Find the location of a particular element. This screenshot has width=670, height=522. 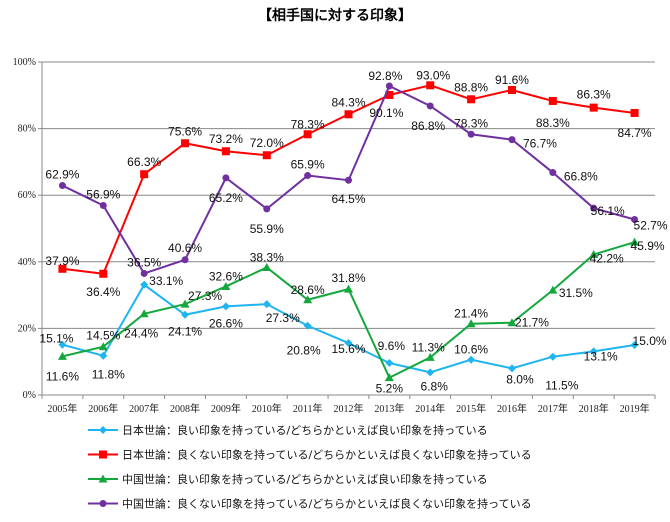

data-label: 32.6% is located at coordinates (226, 276).